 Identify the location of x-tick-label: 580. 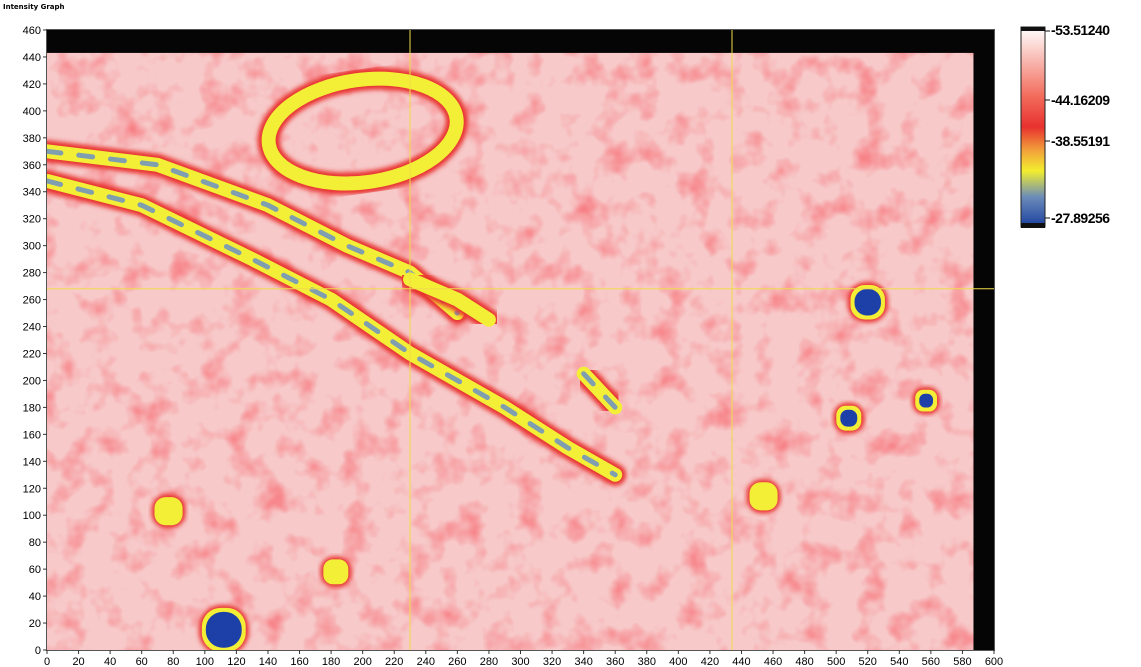
(962, 661).